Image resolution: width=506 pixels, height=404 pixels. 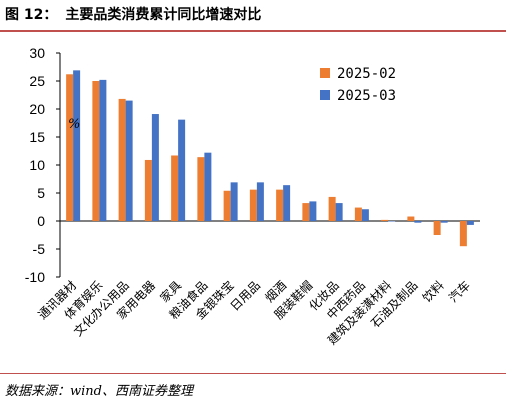 What do you see at coordinates (70, 147) in the screenshot?
I see `bar-2025-02-通讯器材` at bounding box center [70, 147].